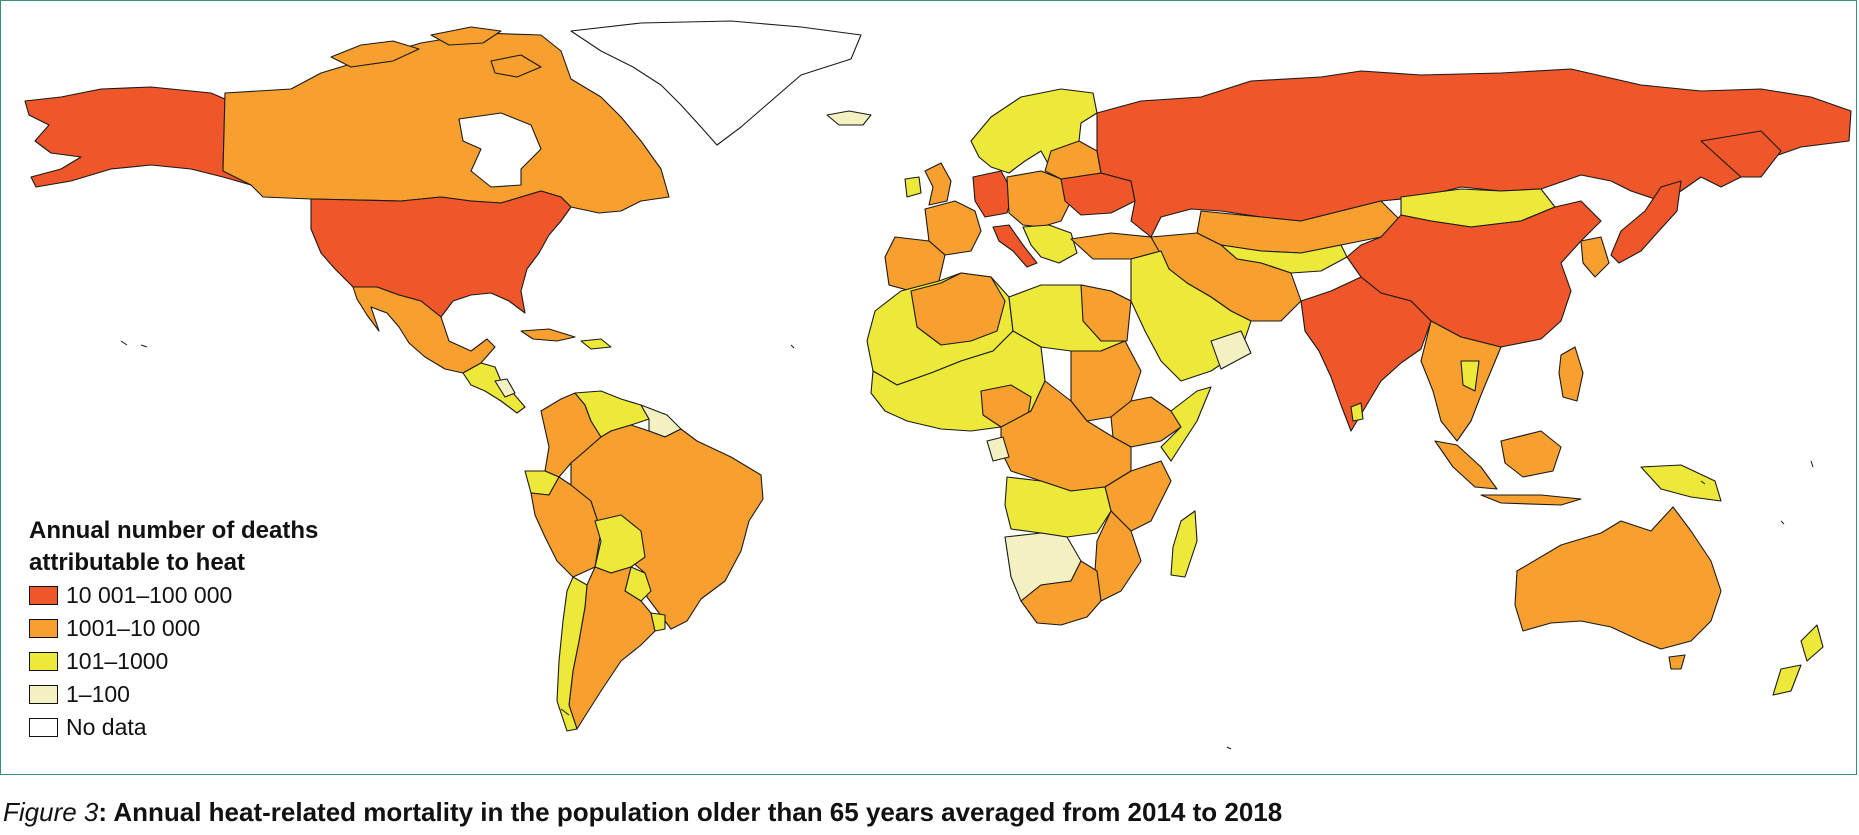 The height and width of the screenshot is (835, 1859). I want to click on legend-item: 101–1000, so click(173, 661).